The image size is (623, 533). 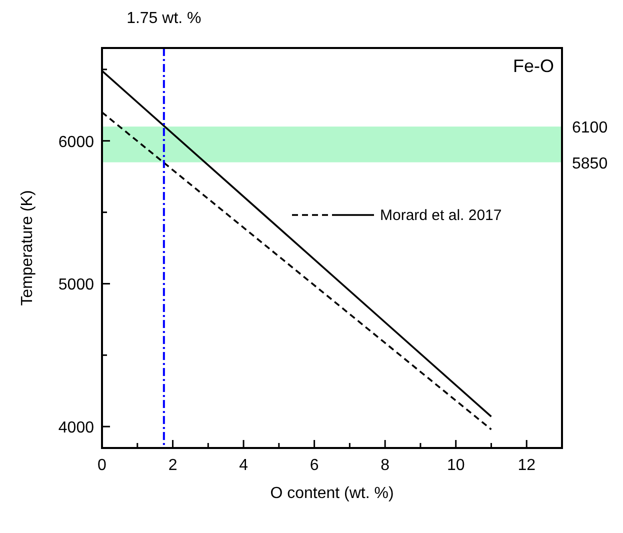 What do you see at coordinates (590, 163) in the screenshot?
I see `y2-tick-label: 5850` at bounding box center [590, 163].